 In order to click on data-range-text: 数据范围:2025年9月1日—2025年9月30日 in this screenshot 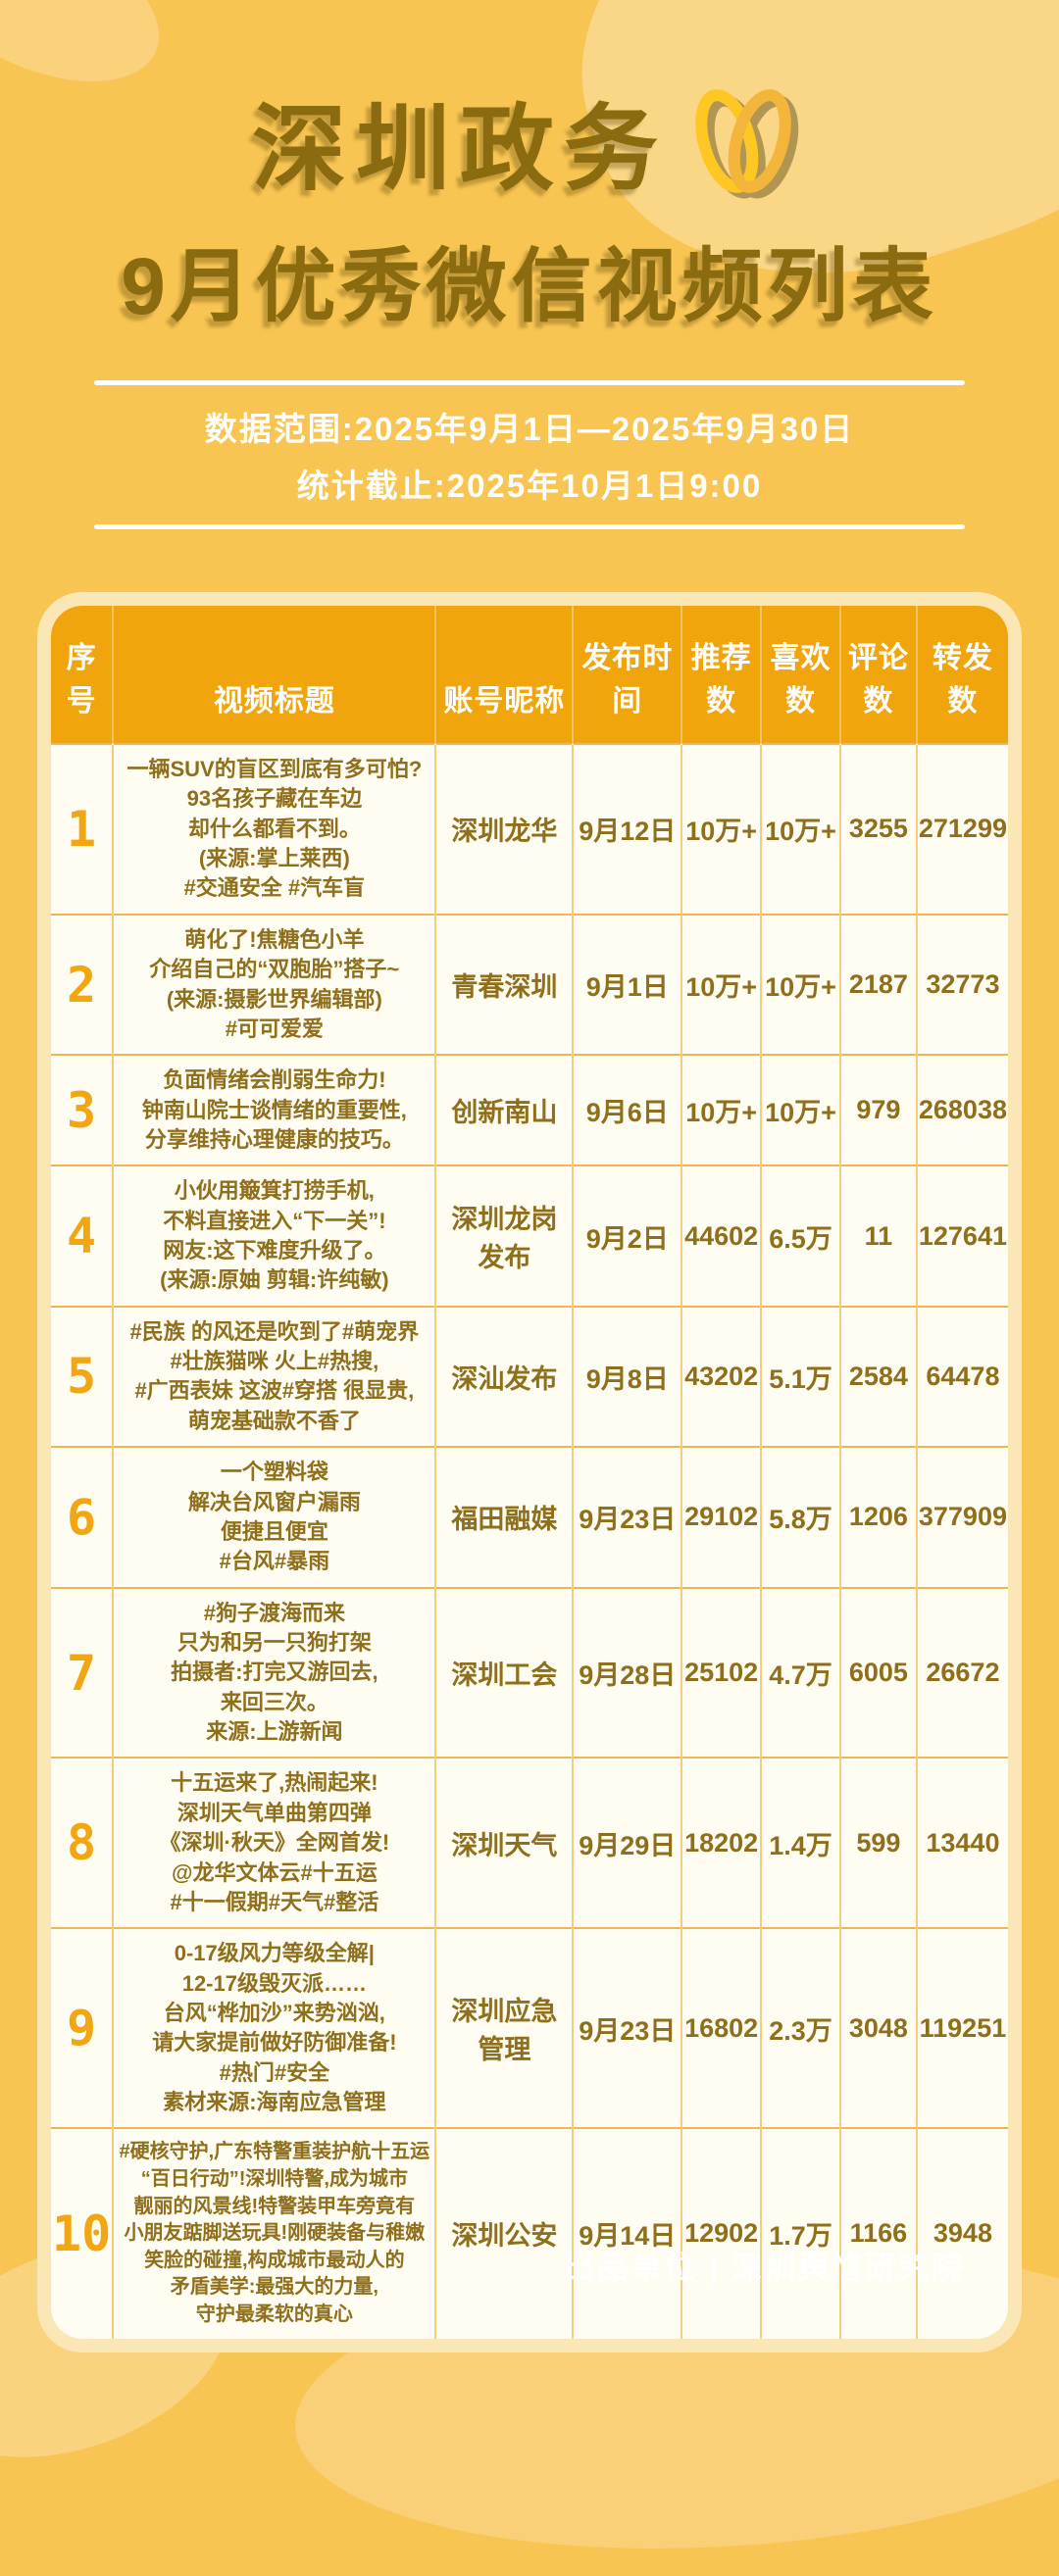, I will do `click(529, 429)`.